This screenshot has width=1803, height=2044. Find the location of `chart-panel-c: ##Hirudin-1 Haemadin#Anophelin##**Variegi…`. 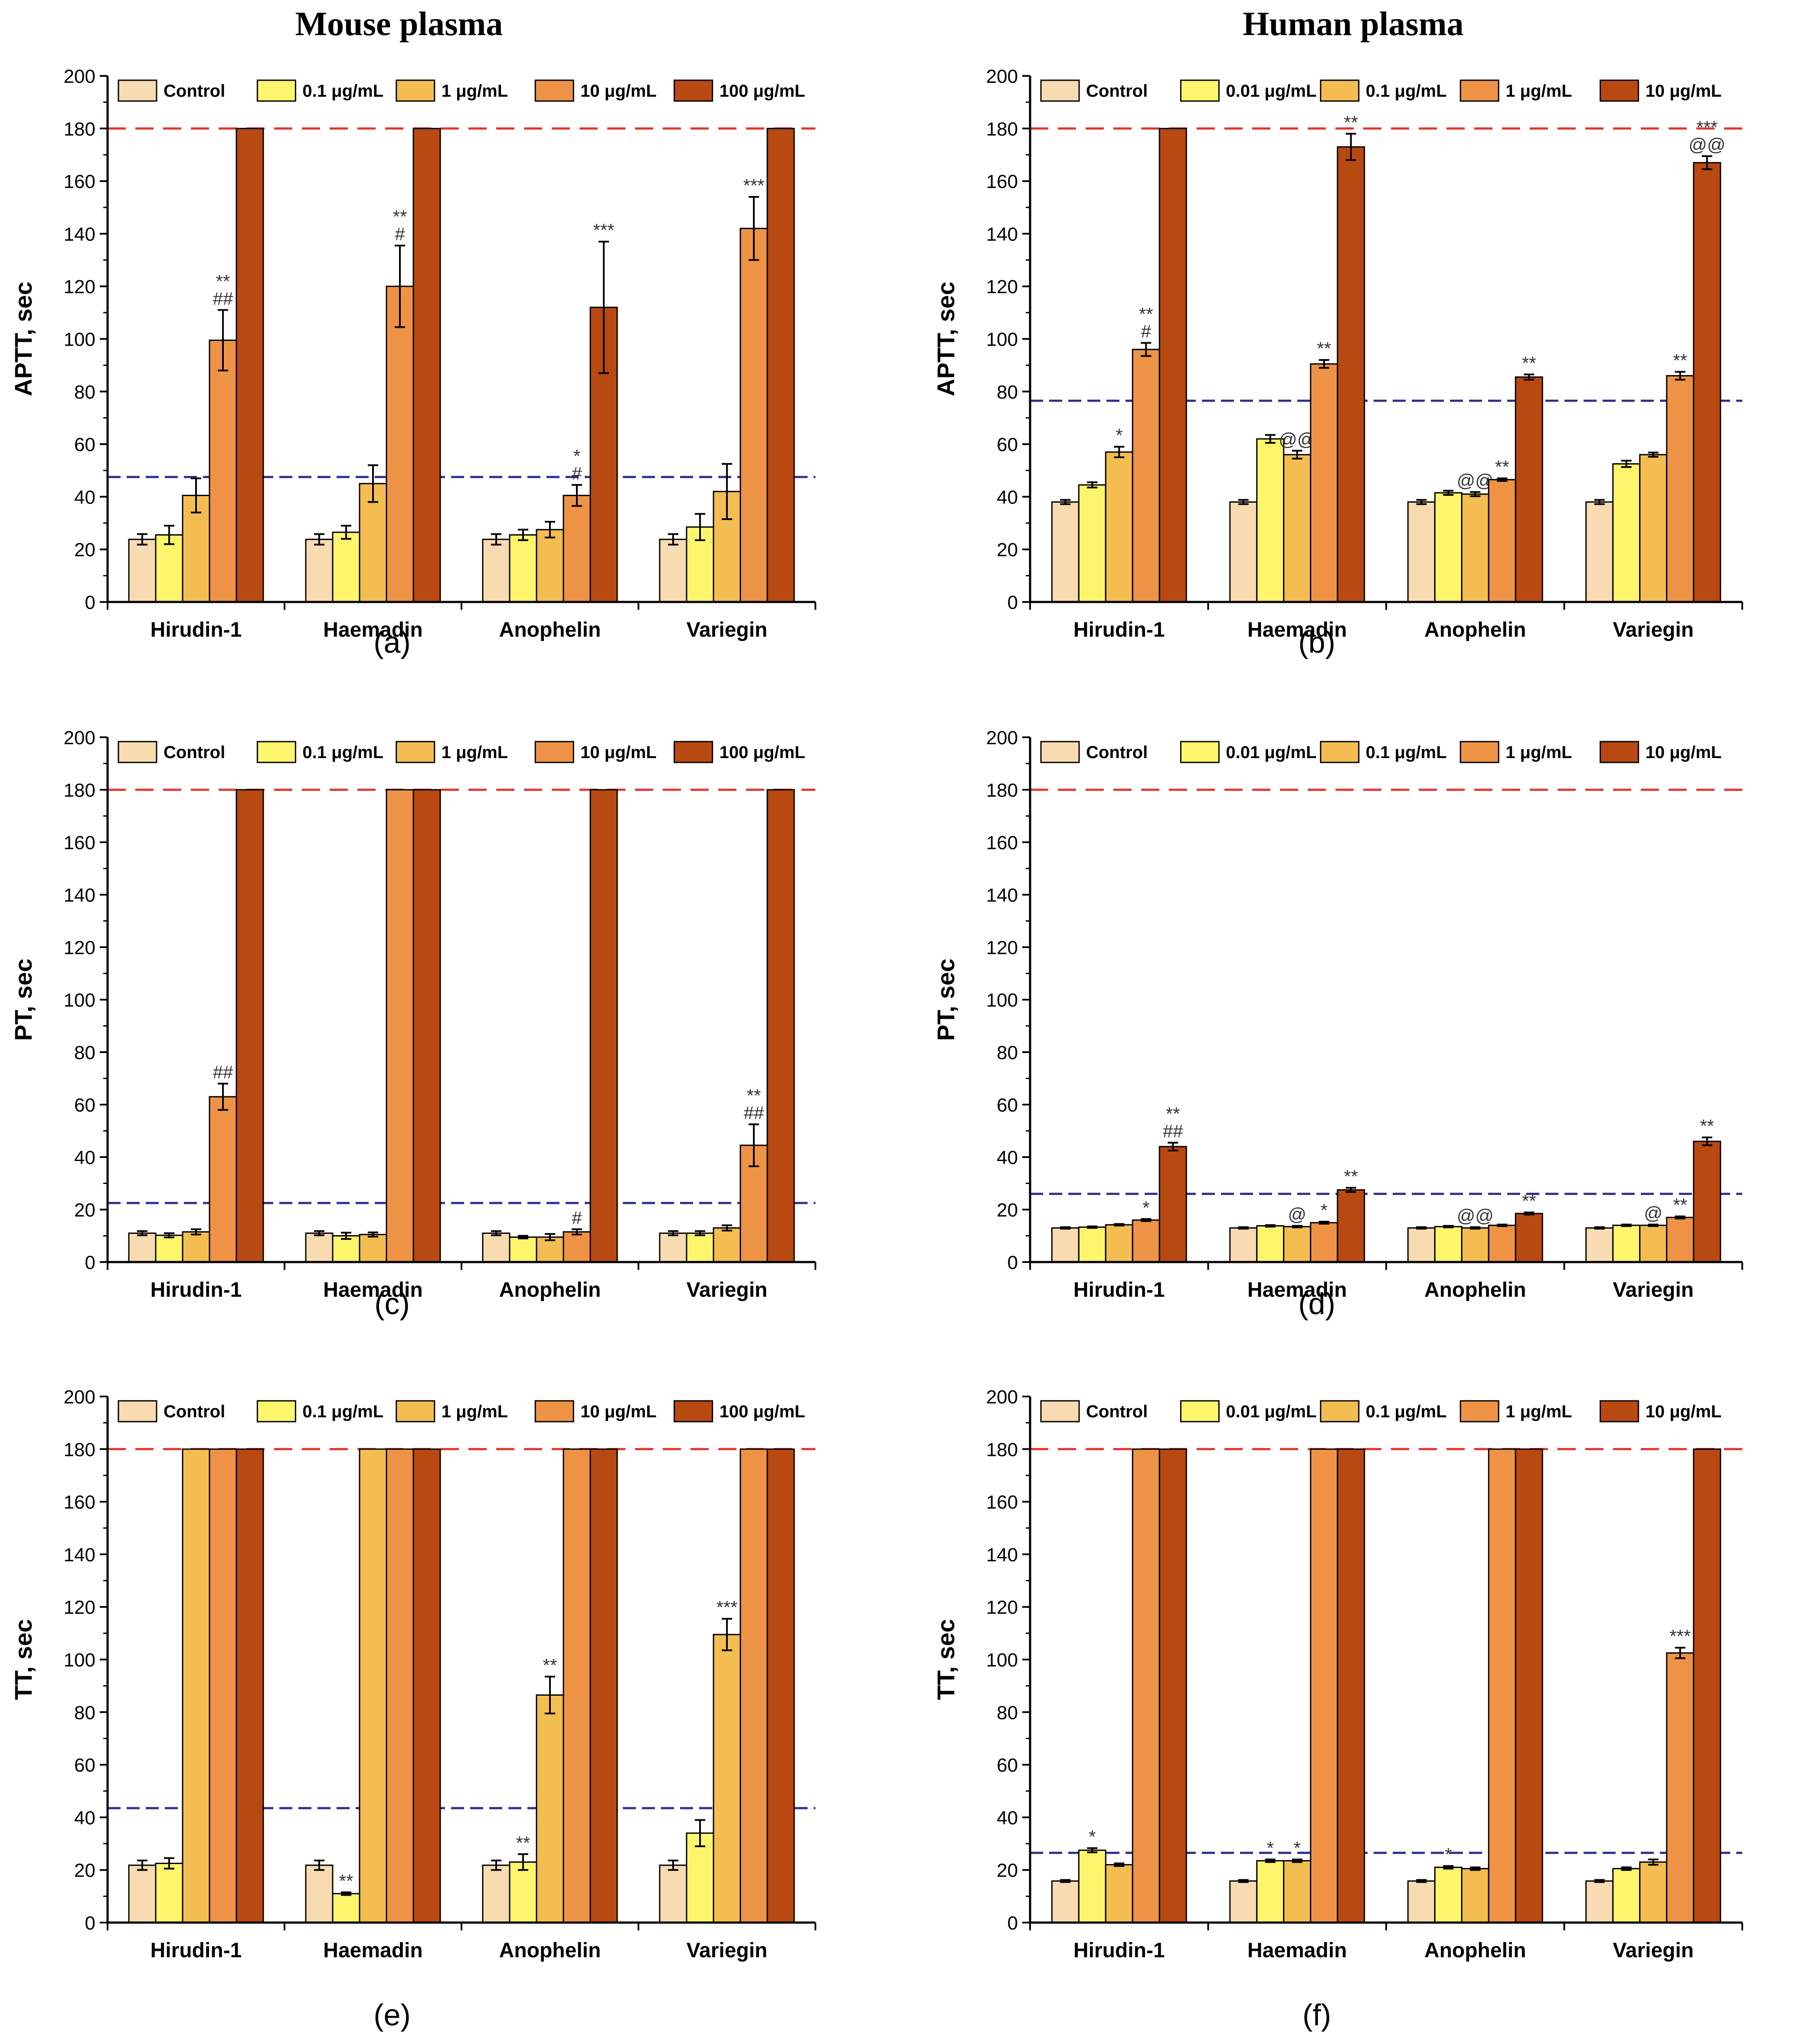

chart-panel-c: ##Hirudin-1 Haemadin#Anophelin##**Variegi… is located at coordinates (413, 1024).